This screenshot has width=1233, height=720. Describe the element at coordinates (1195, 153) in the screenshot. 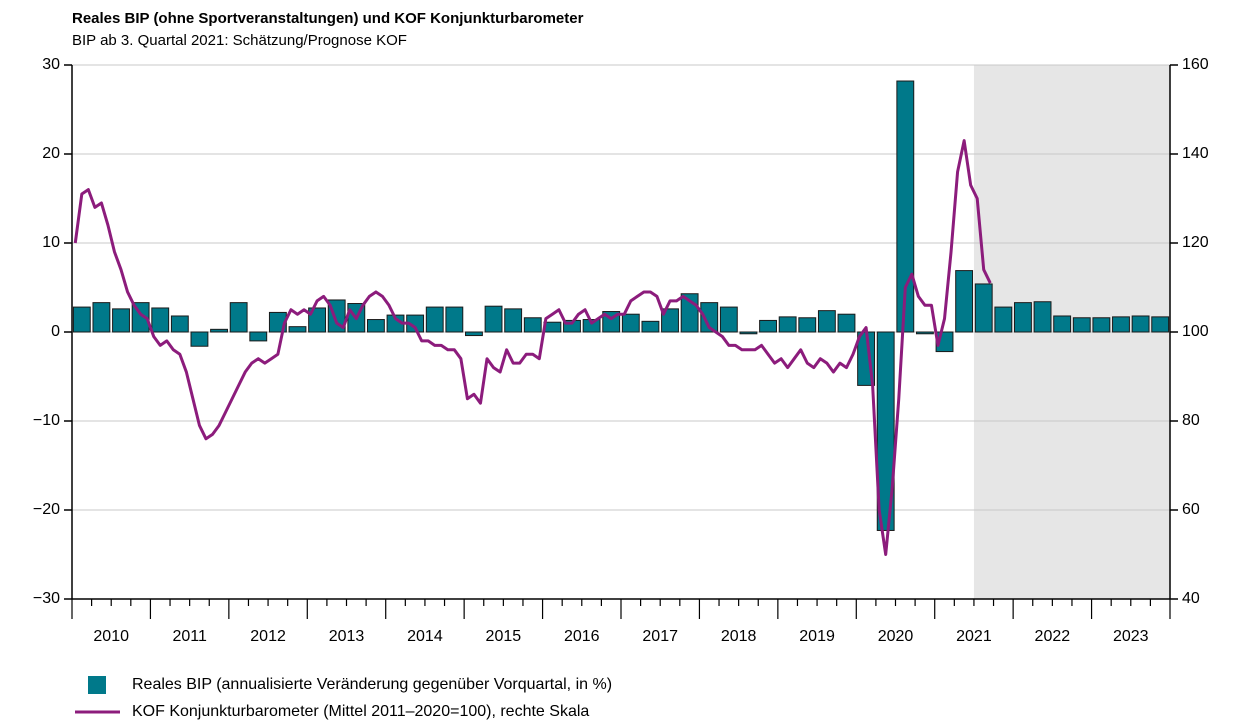

I see `y2-tick-label: 140` at that location.